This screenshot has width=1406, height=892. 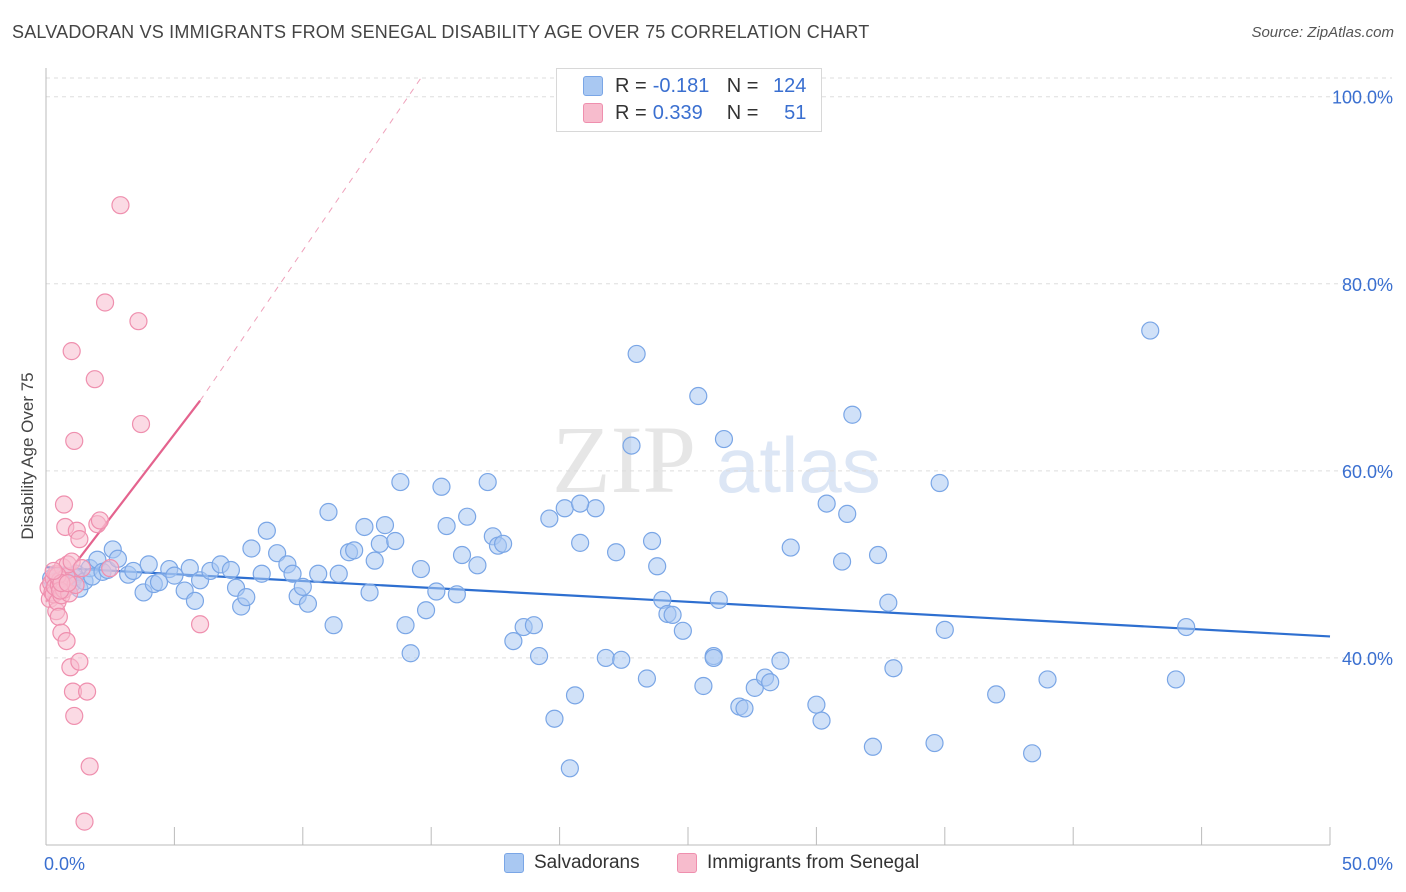 What do you see at coordinates (681, 86) in the screenshot?
I see `correlation-row-blue: R = -0.181 N = 124` at bounding box center [681, 86].